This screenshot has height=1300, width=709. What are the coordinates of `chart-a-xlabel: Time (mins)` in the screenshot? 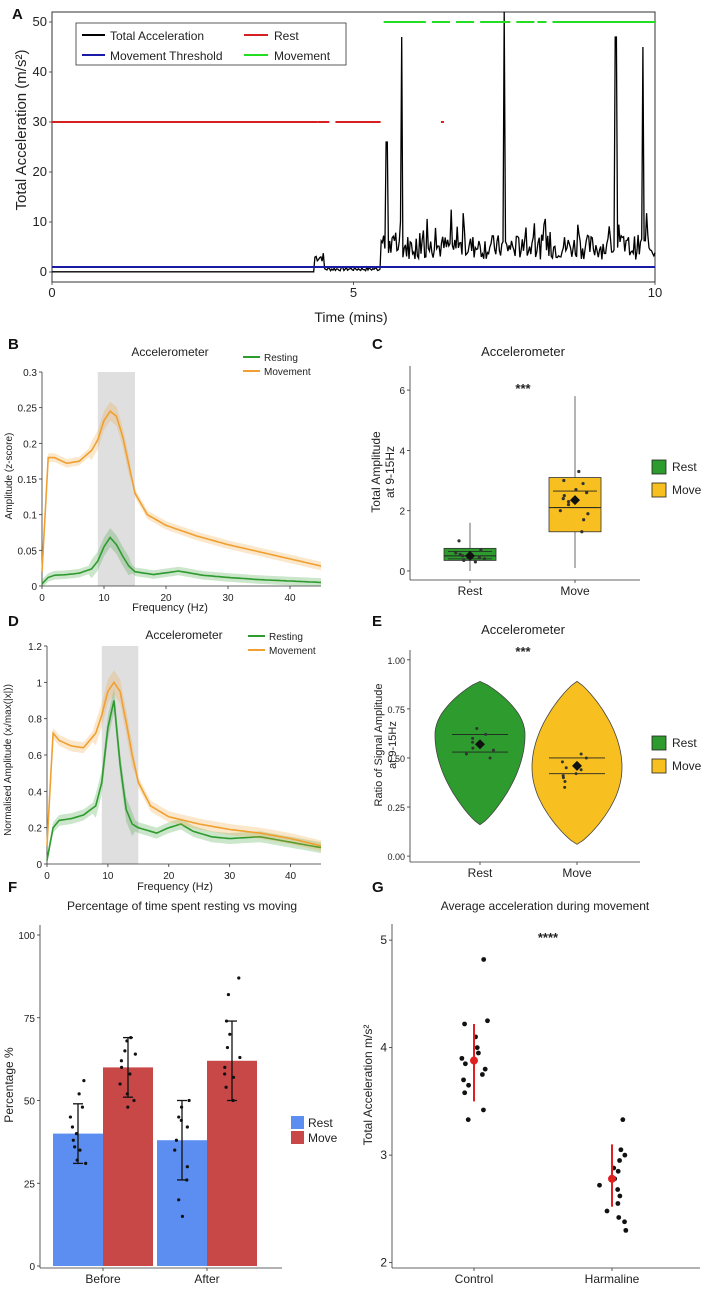 It's located at (350, 317).